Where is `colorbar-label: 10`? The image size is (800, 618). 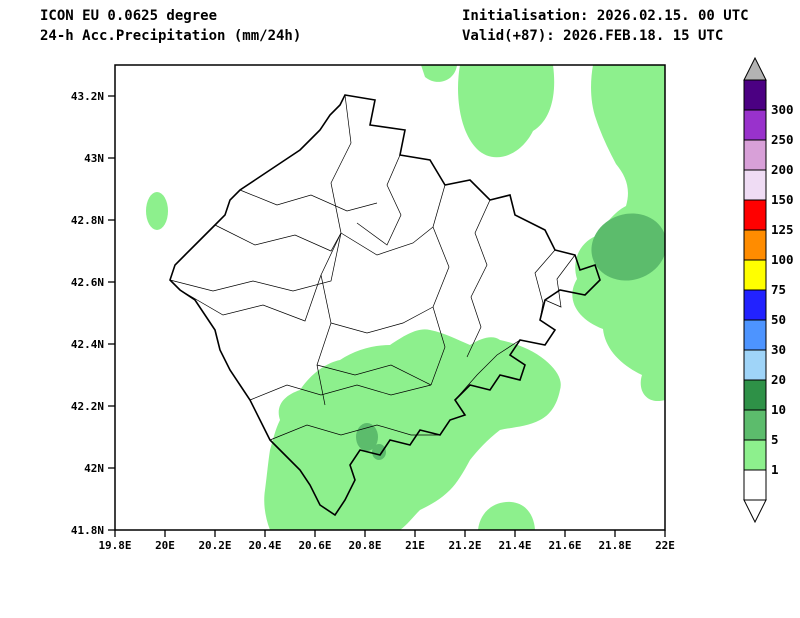 colorbar-label: 10 is located at coordinates (778, 409).